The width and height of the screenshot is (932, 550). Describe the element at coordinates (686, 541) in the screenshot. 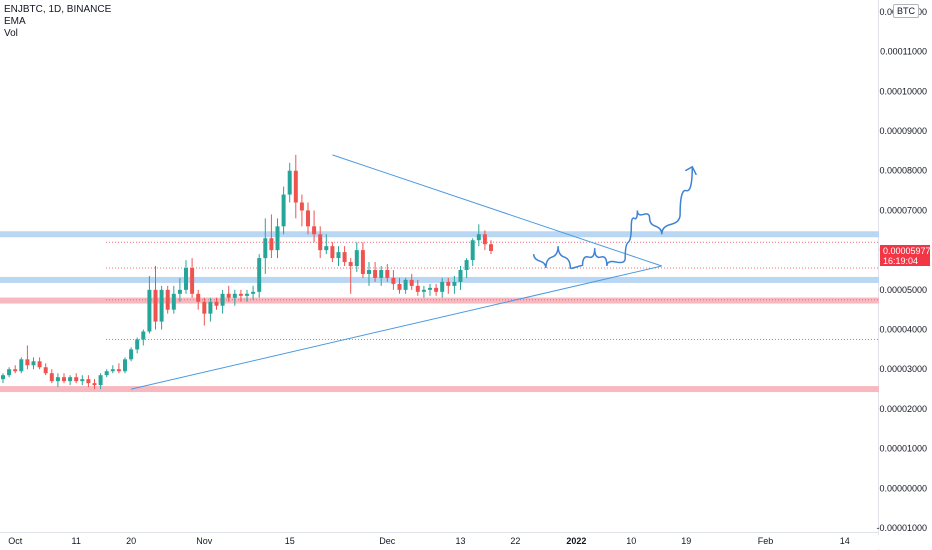

I see `x-tick-label: 19` at that location.